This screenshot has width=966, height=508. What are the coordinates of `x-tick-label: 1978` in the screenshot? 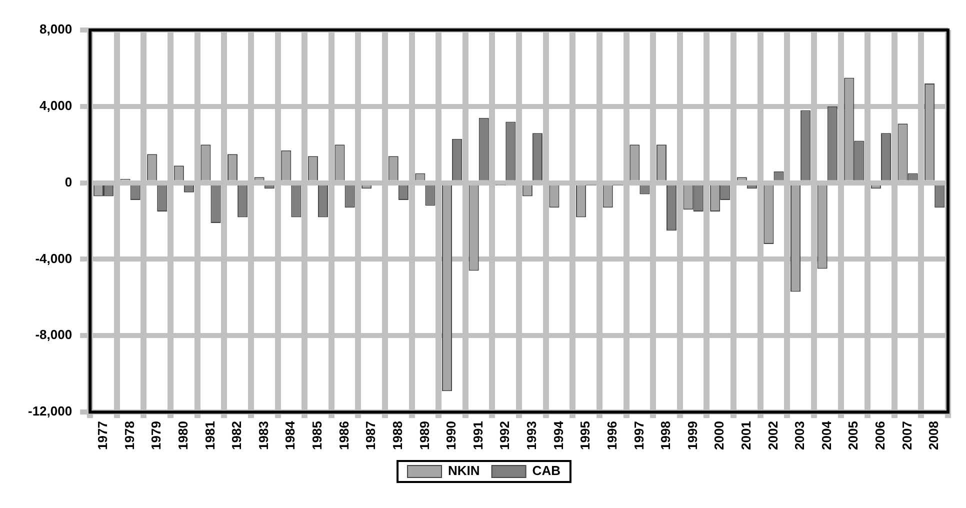 It's located at (129, 435).